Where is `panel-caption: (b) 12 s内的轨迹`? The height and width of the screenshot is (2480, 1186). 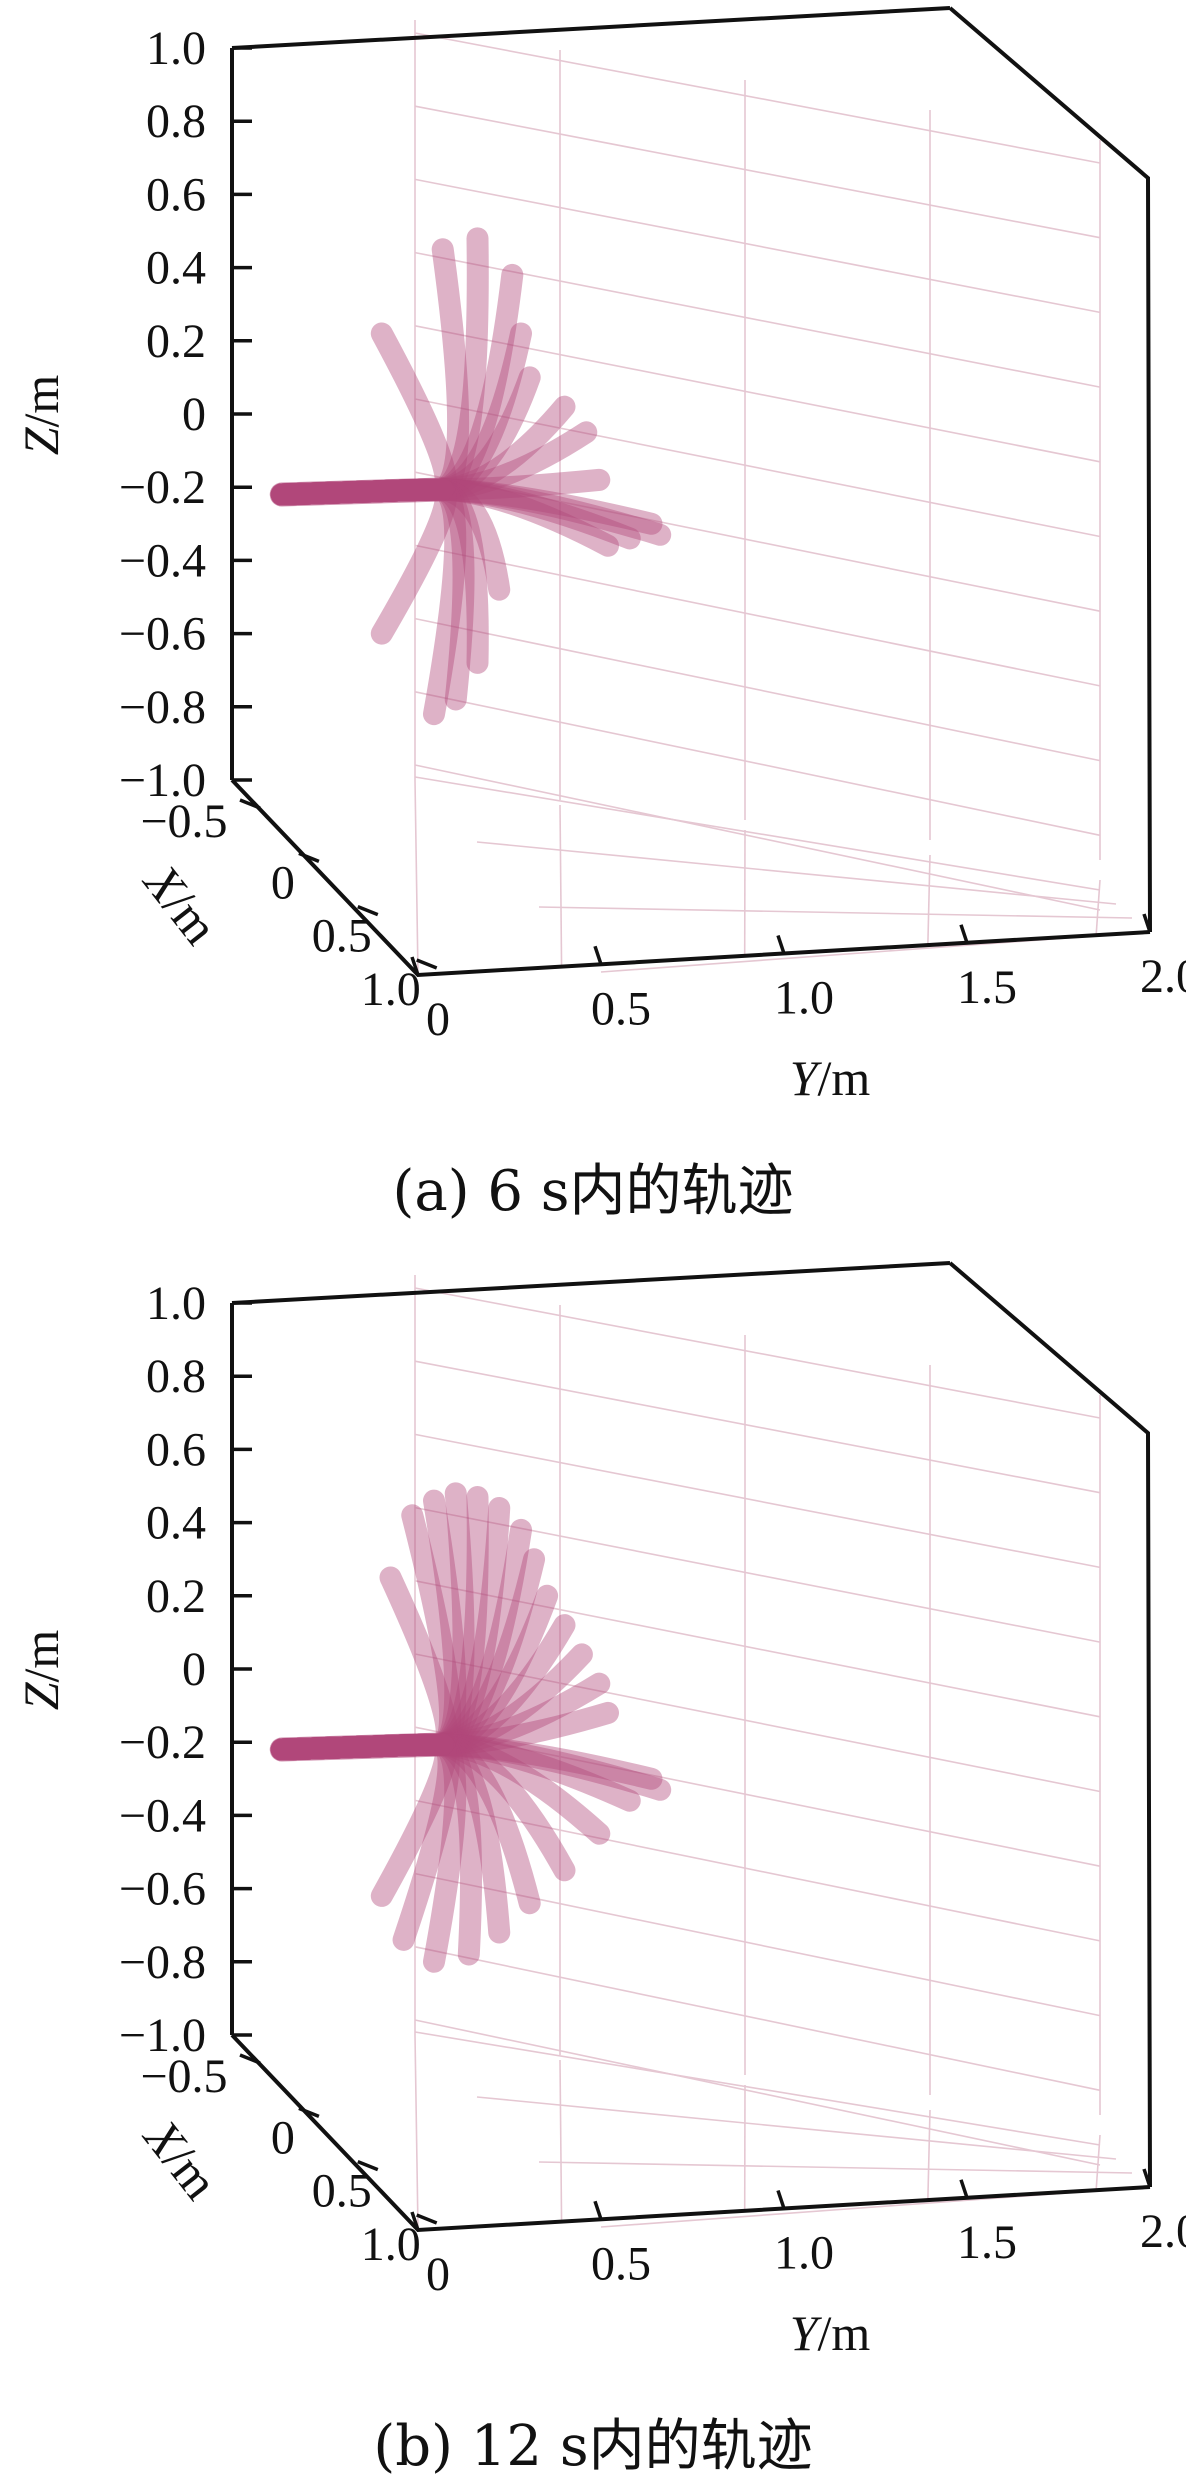
panel-caption: (b) 12 s内的轨迹 is located at coordinates (592, 2446).